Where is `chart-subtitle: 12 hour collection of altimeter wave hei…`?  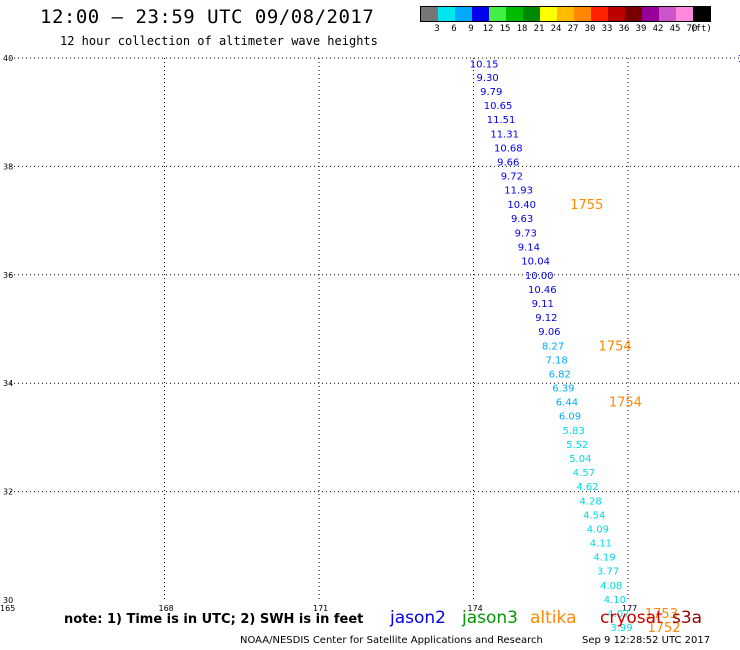
chart-subtitle: 12 hour collection of altimeter wave hei… is located at coordinates (219, 41).